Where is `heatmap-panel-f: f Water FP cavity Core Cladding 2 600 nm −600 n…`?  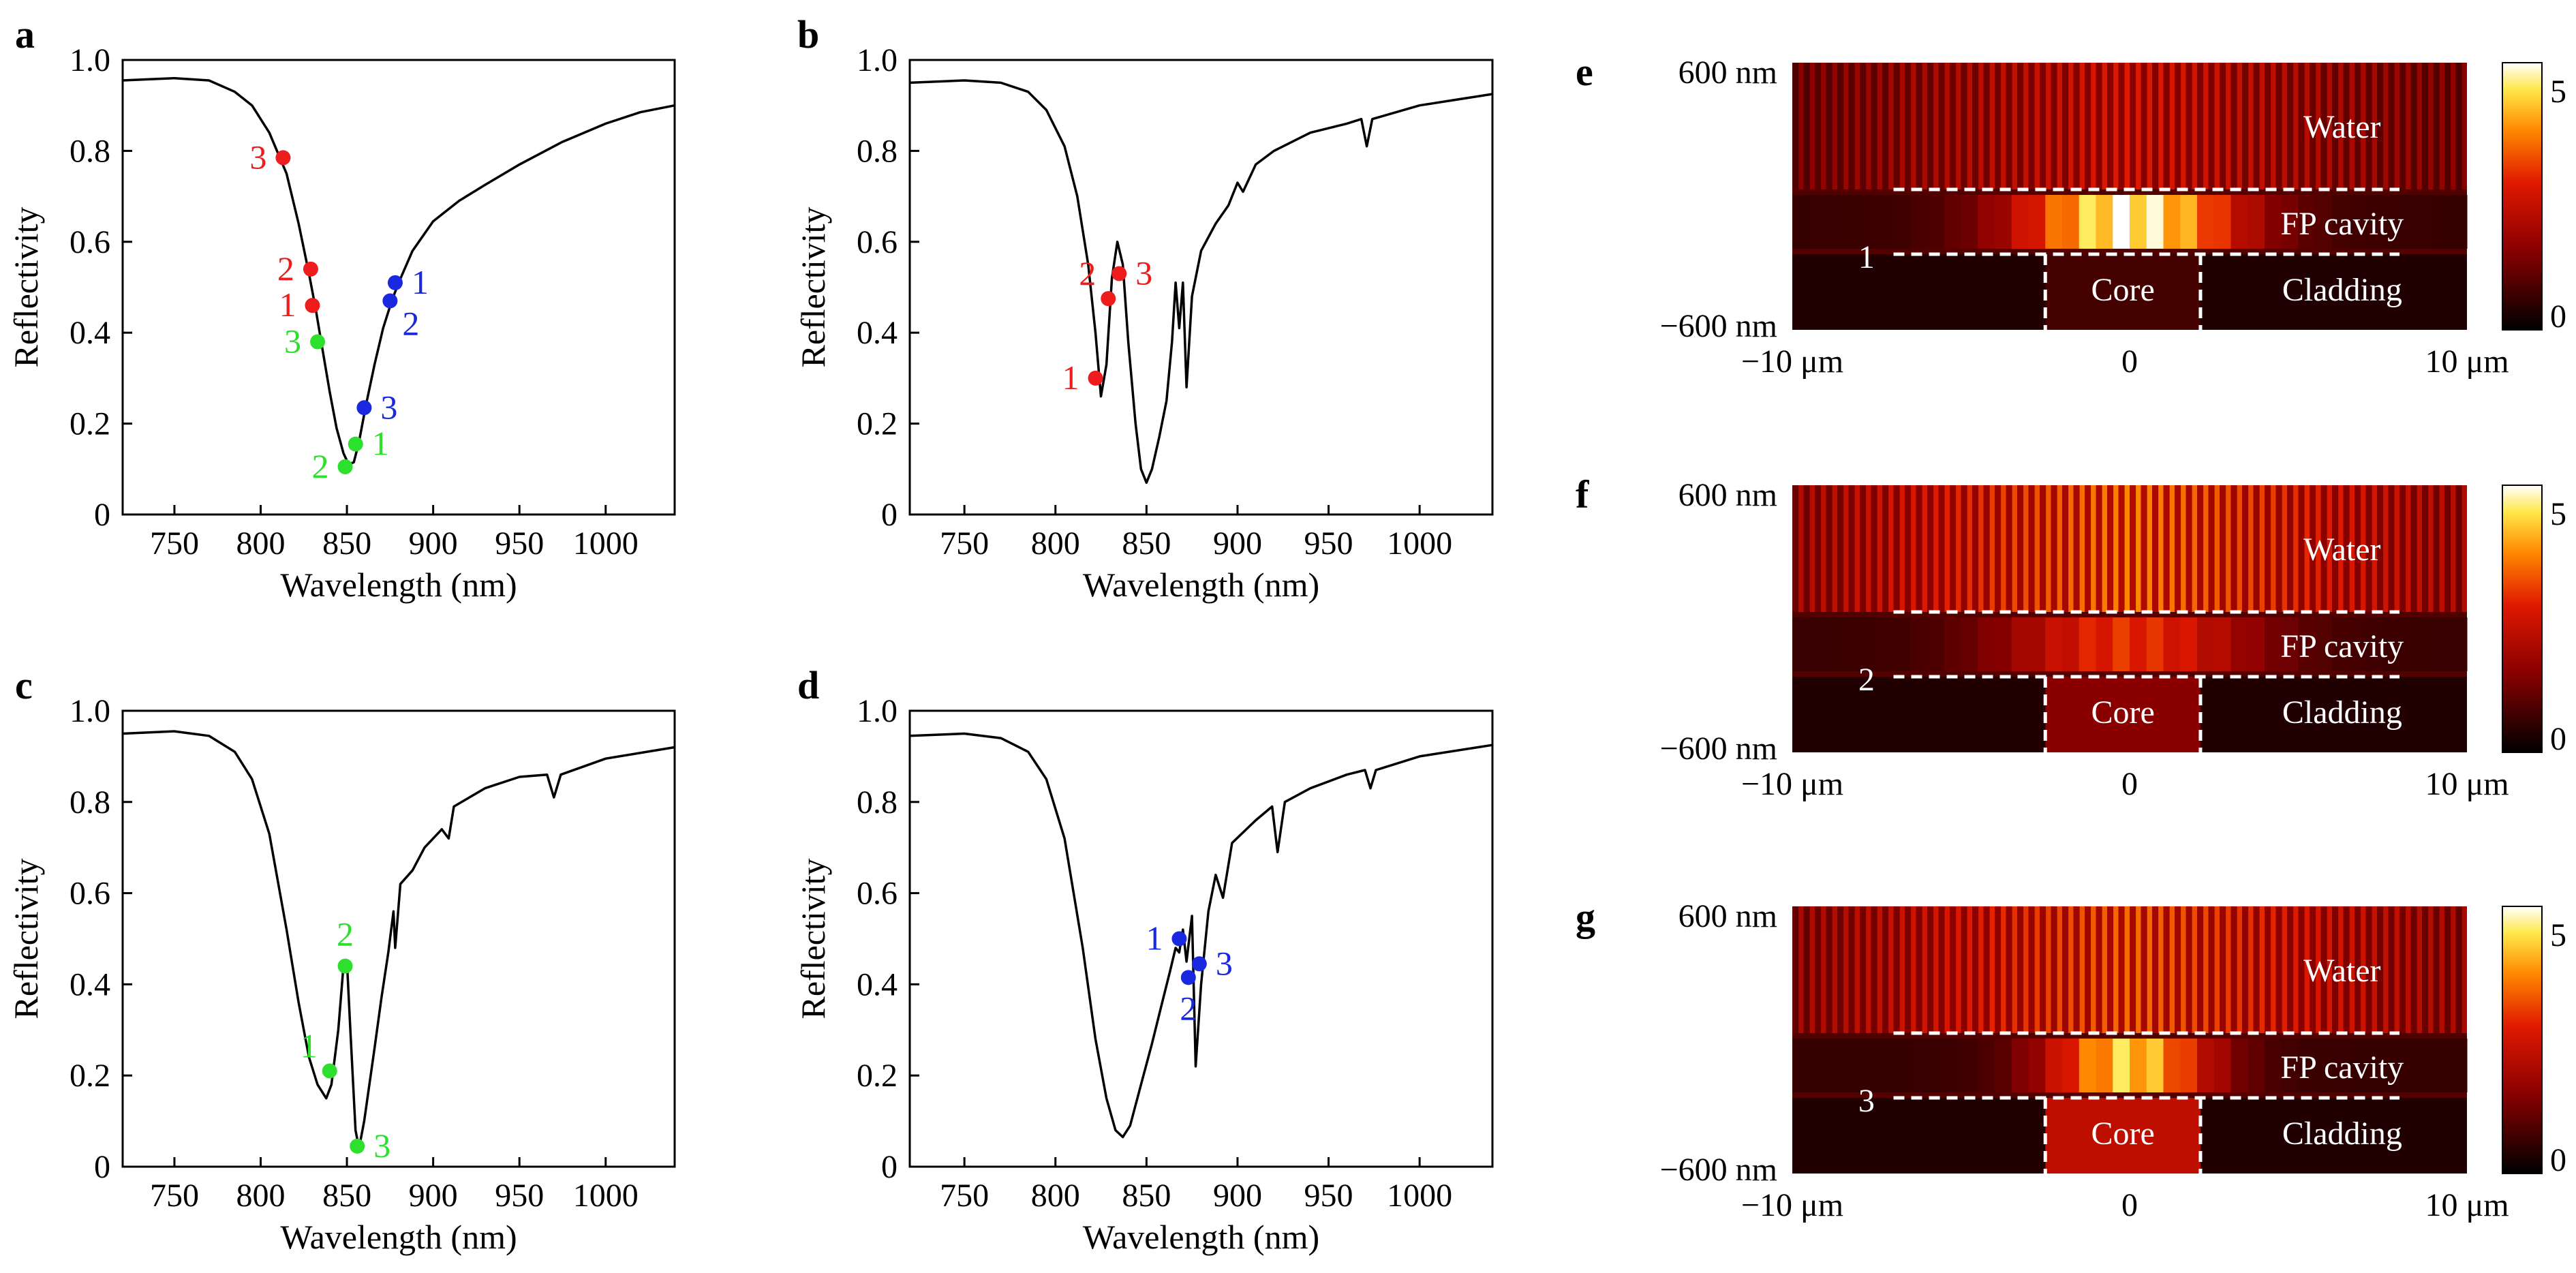 heatmap-panel-f: f Water FP cavity Core Cladding 2 600 nm −600 n… is located at coordinates (2071, 637).